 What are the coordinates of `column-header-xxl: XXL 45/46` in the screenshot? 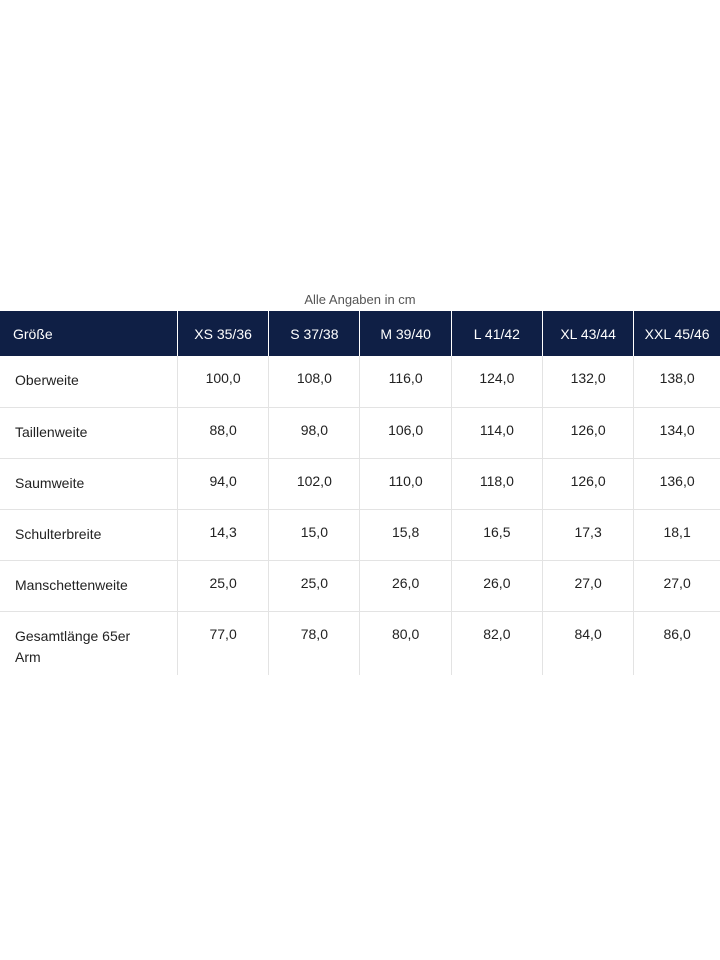 It's located at (676, 333).